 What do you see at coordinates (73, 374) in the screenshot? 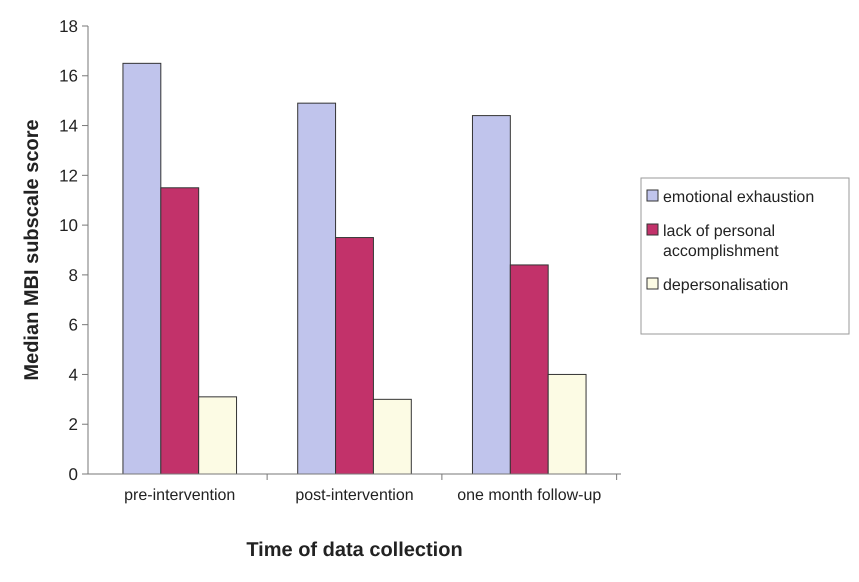
I see `y-tick-label: 4` at bounding box center [73, 374].